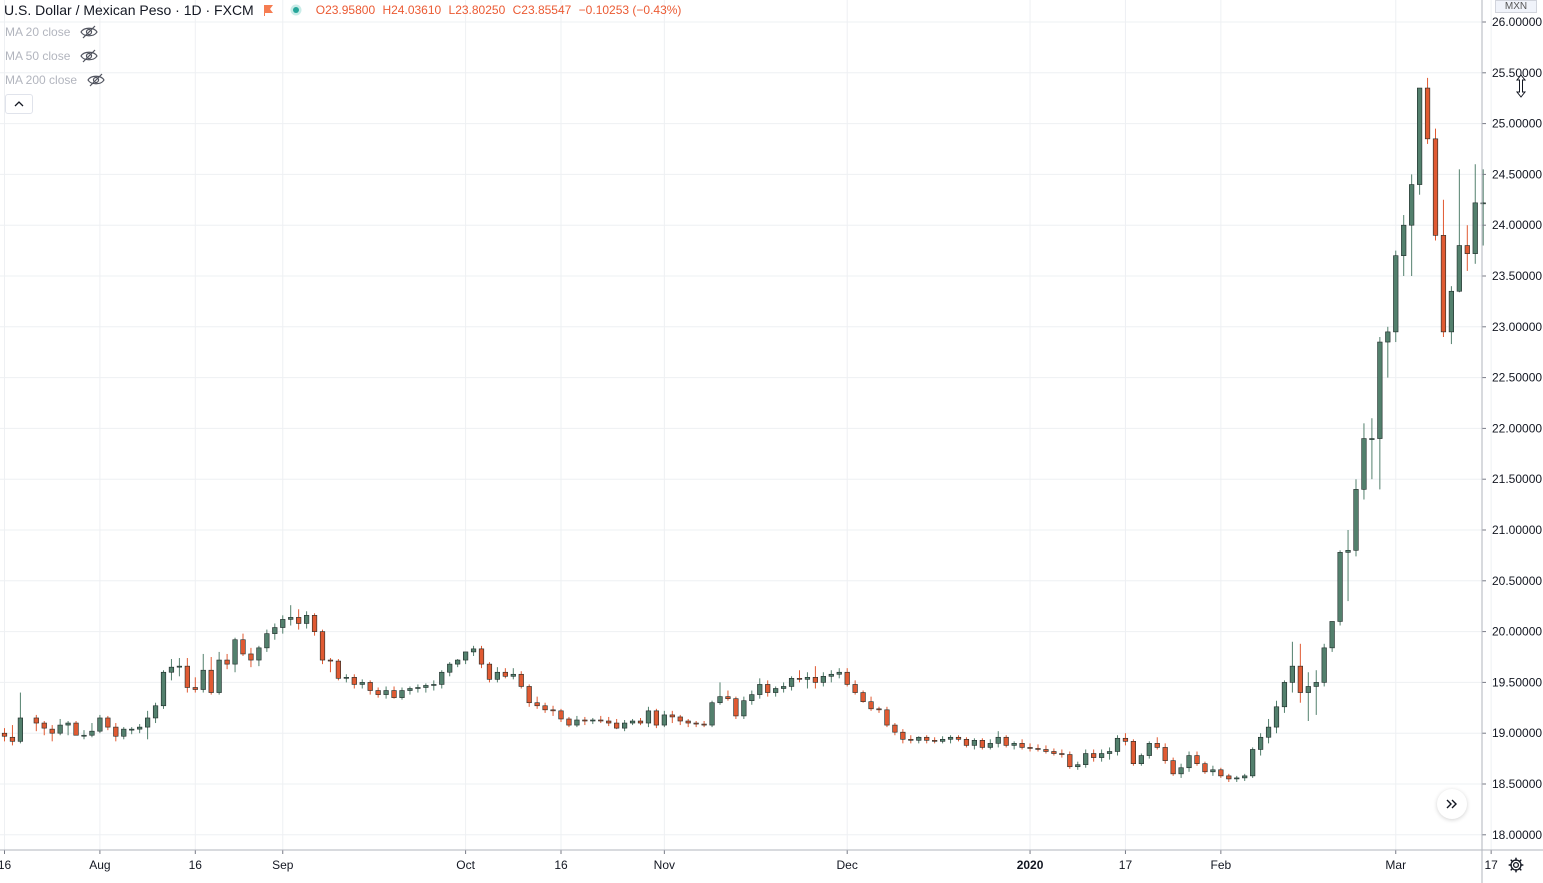  What do you see at coordinates (1517, 174) in the screenshot?
I see `price-label: 24.50000` at bounding box center [1517, 174].